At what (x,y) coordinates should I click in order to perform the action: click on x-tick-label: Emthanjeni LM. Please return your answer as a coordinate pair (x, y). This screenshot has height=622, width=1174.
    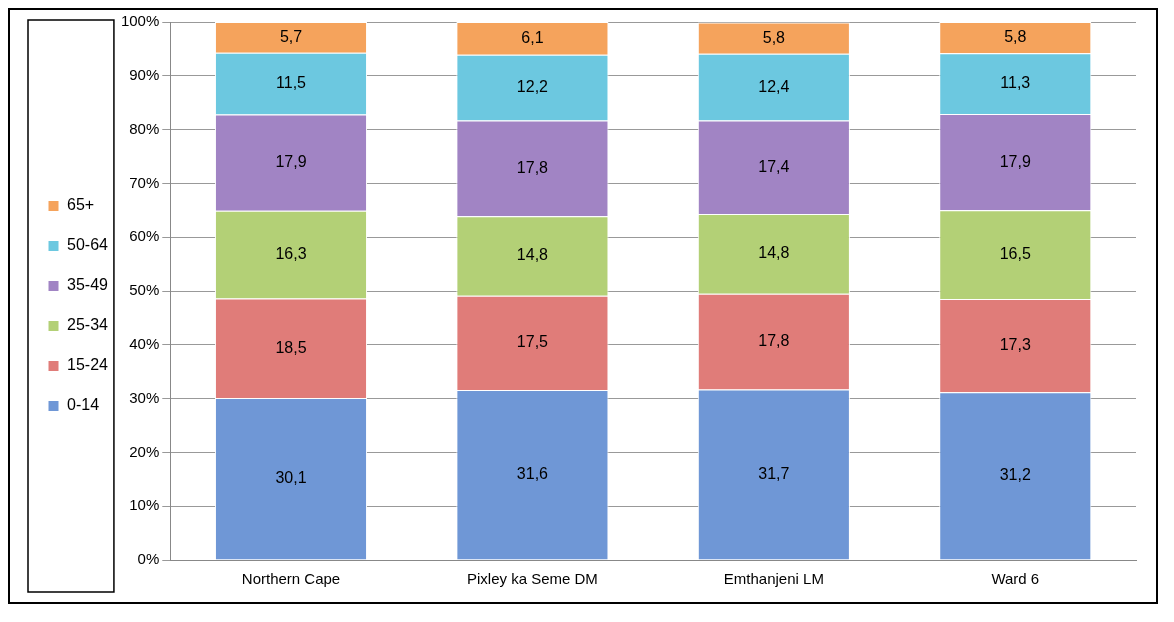
    Looking at the image, I should click on (773, 579).